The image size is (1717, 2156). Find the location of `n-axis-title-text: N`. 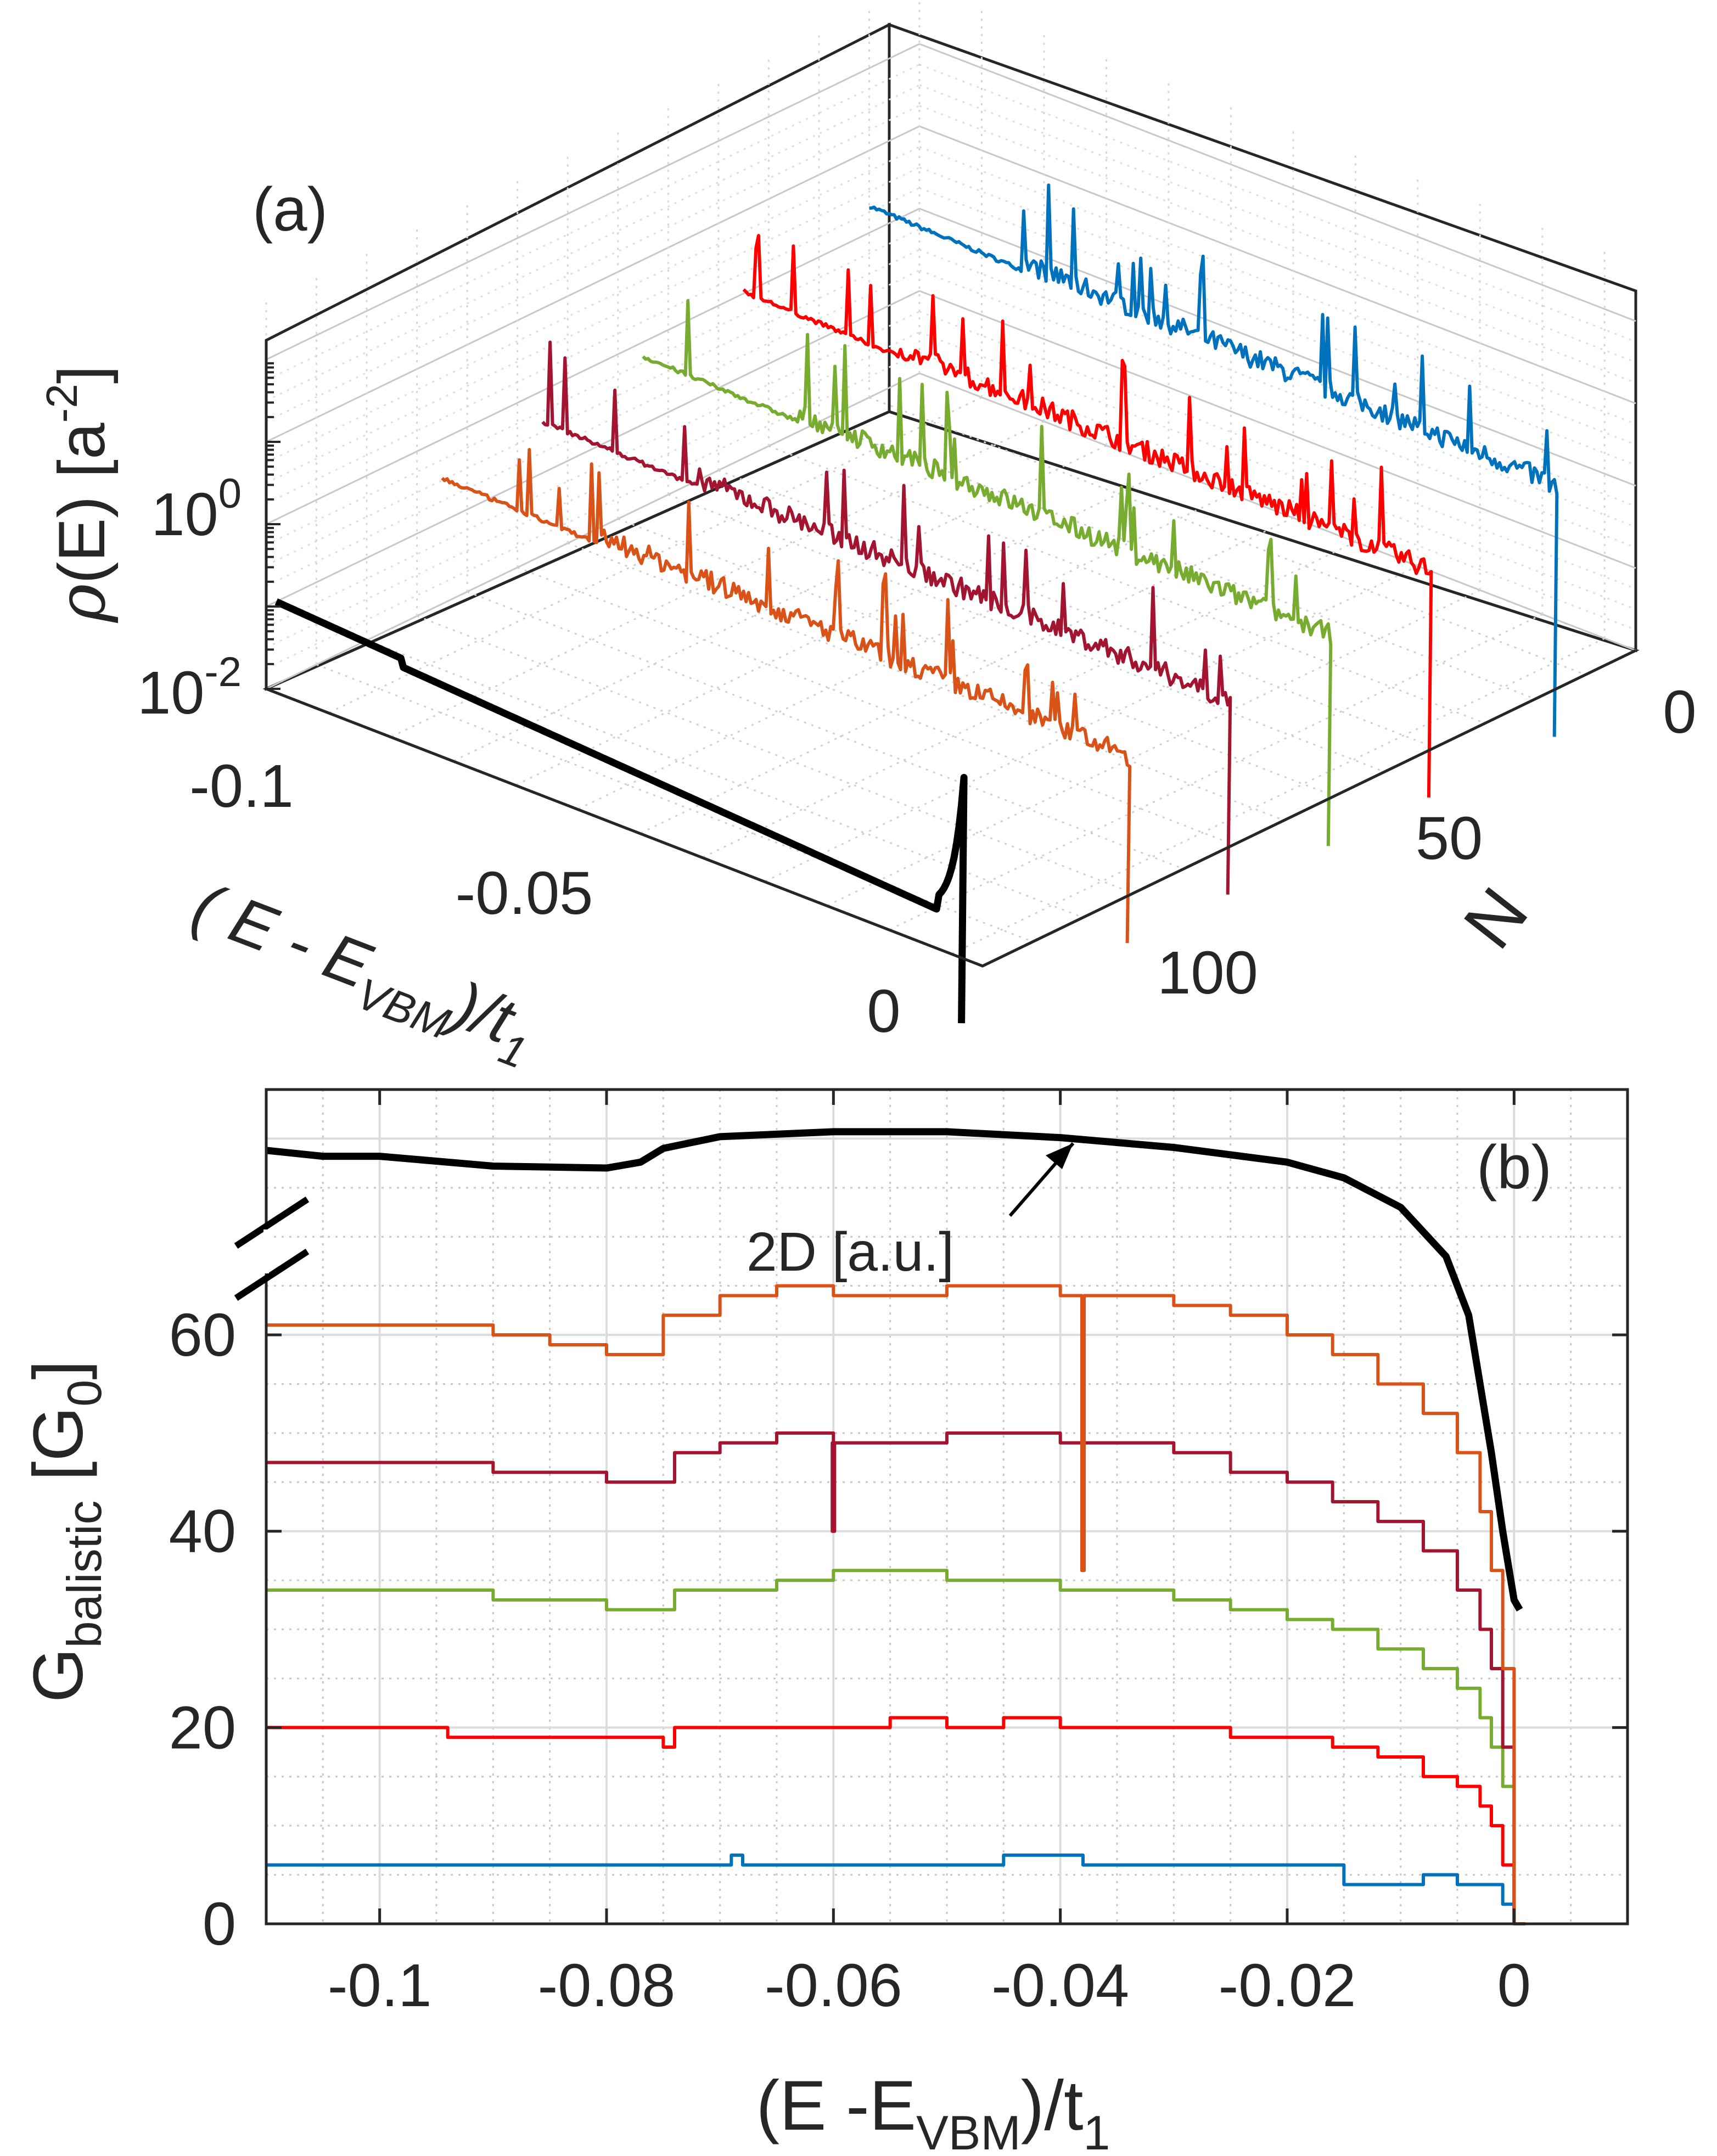

n-axis-title-text: N is located at coordinates (1495, 918).